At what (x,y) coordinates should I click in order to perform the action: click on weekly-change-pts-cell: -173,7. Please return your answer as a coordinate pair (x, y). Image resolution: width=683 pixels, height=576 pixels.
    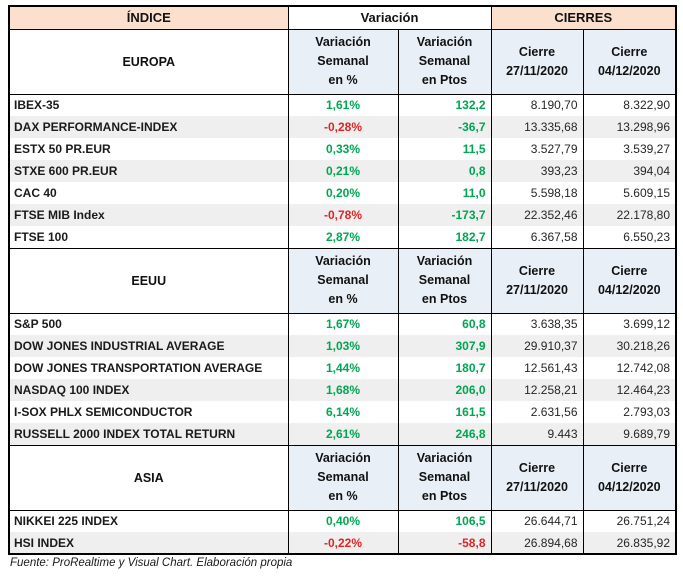
    Looking at the image, I should click on (444, 215).